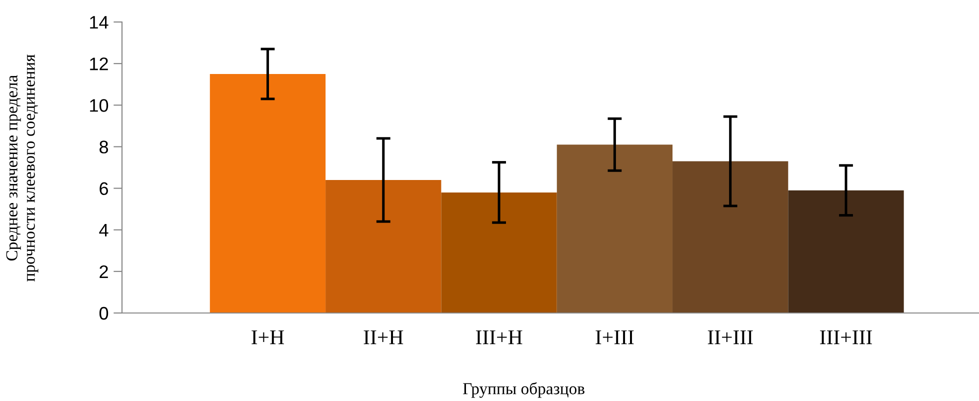  What do you see at coordinates (846, 337) in the screenshot?
I see `x-tick-label: III+III` at bounding box center [846, 337].